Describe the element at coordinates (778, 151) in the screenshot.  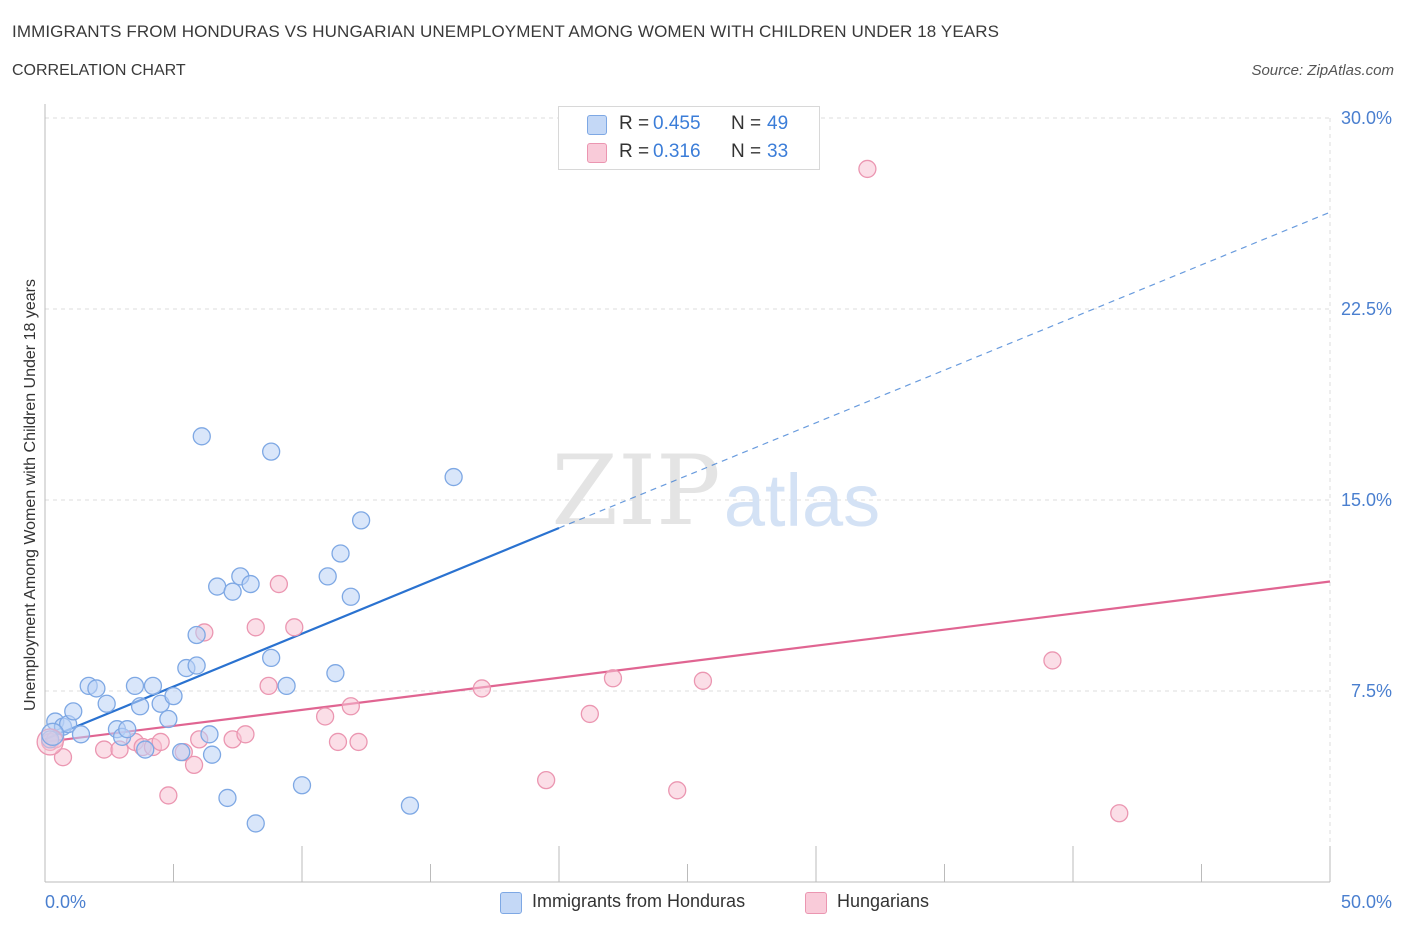
I see `n-value: 33` at that location.